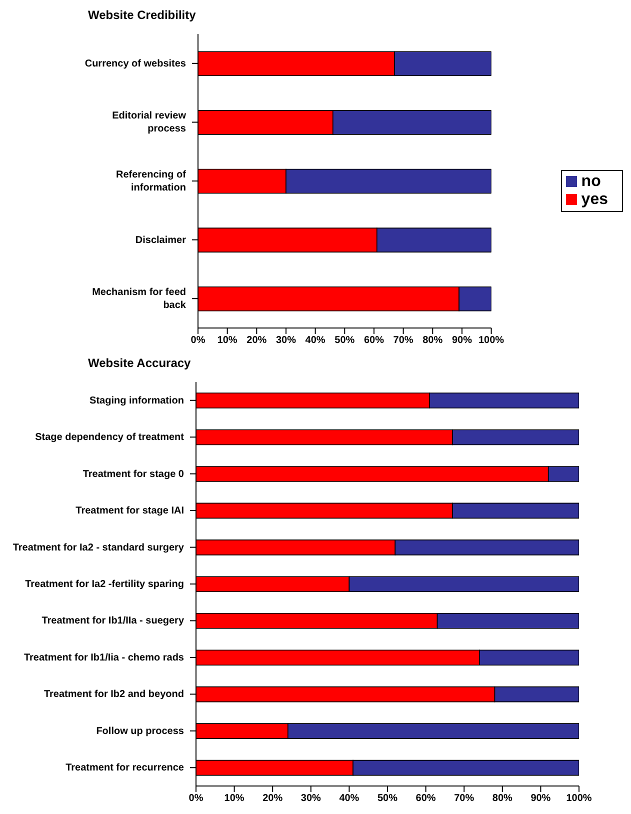 This screenshot has width=631, height=814. What do you see at coordinates (137, 400) in the screenshot?
I see `y-tick-label: Staging information` at bounding box center [137, 400].